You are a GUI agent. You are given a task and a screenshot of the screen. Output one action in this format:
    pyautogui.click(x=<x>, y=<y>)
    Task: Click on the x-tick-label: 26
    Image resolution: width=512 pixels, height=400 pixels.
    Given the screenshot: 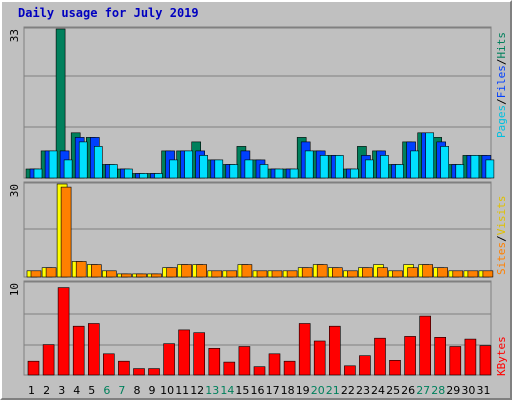 What is the action you would take?
    pyautogui.click(x=408, y=390)
    